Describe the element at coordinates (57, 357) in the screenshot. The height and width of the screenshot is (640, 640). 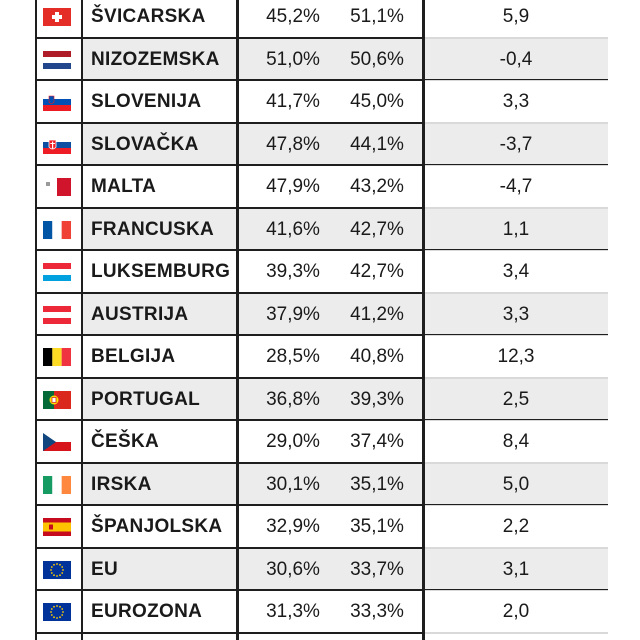
I see `be-flag-icon` at that location.